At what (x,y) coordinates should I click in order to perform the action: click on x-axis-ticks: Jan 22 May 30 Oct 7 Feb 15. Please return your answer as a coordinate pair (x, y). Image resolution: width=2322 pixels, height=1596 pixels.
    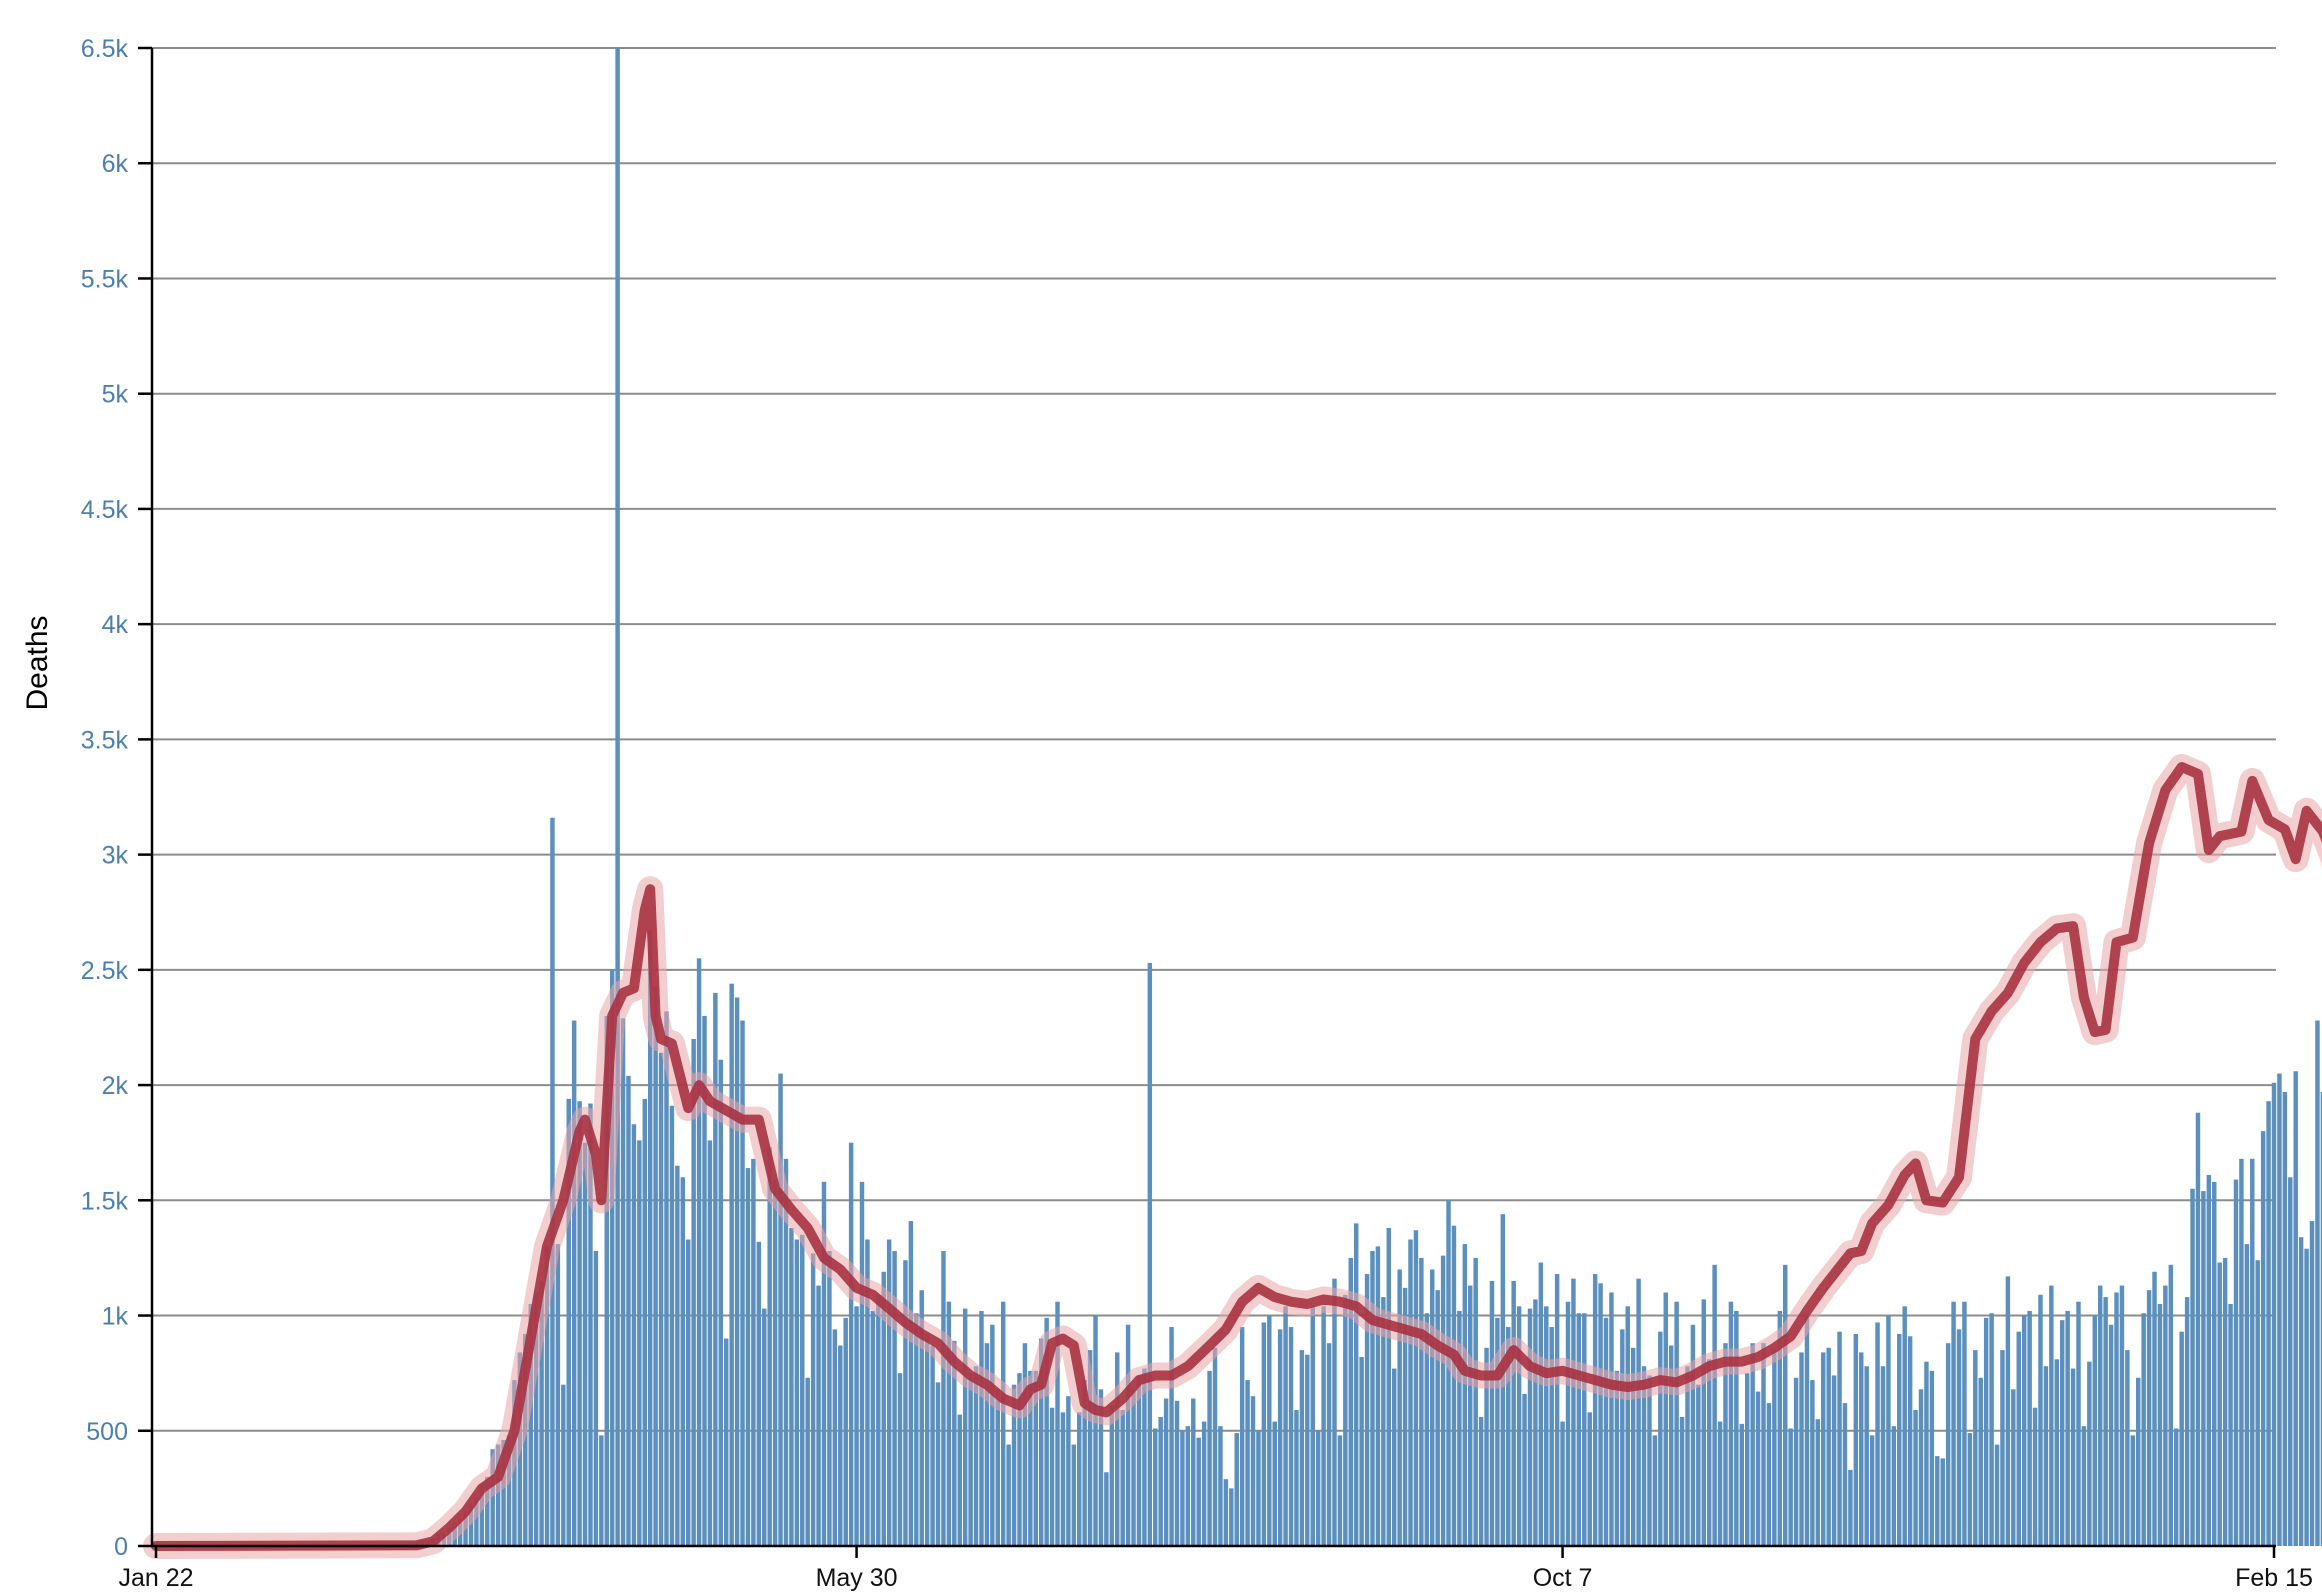
    Looking at the image, I should click on (1215, 1569).